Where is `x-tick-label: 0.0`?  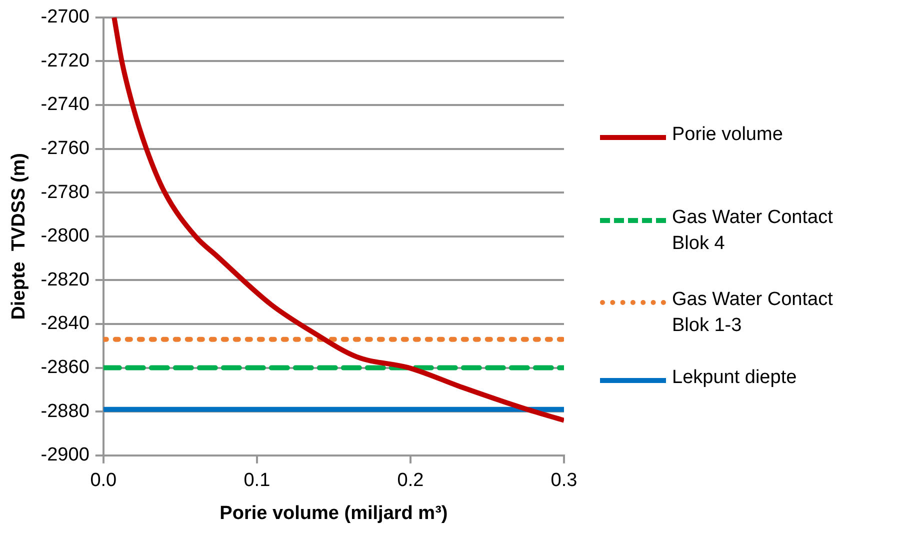 x-tick-label: 0.0 is located at coordinates (103, 481).